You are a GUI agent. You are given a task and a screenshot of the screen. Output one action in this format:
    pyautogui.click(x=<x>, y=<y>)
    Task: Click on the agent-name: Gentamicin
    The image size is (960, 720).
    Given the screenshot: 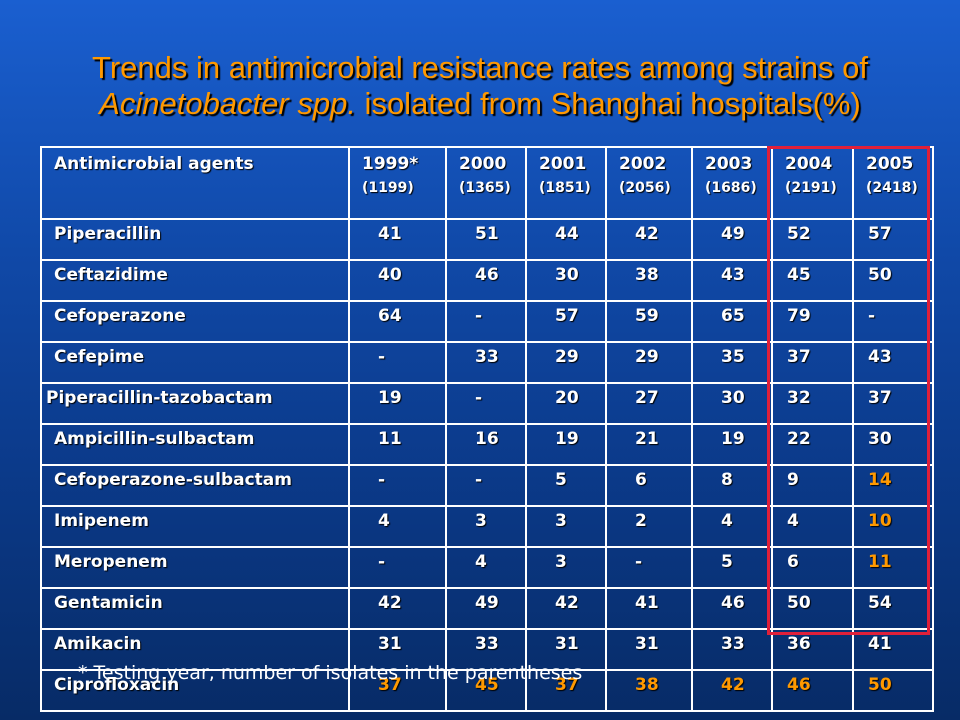 What is the action you would take?
    pyautogui.click(x=195, y=608)
    